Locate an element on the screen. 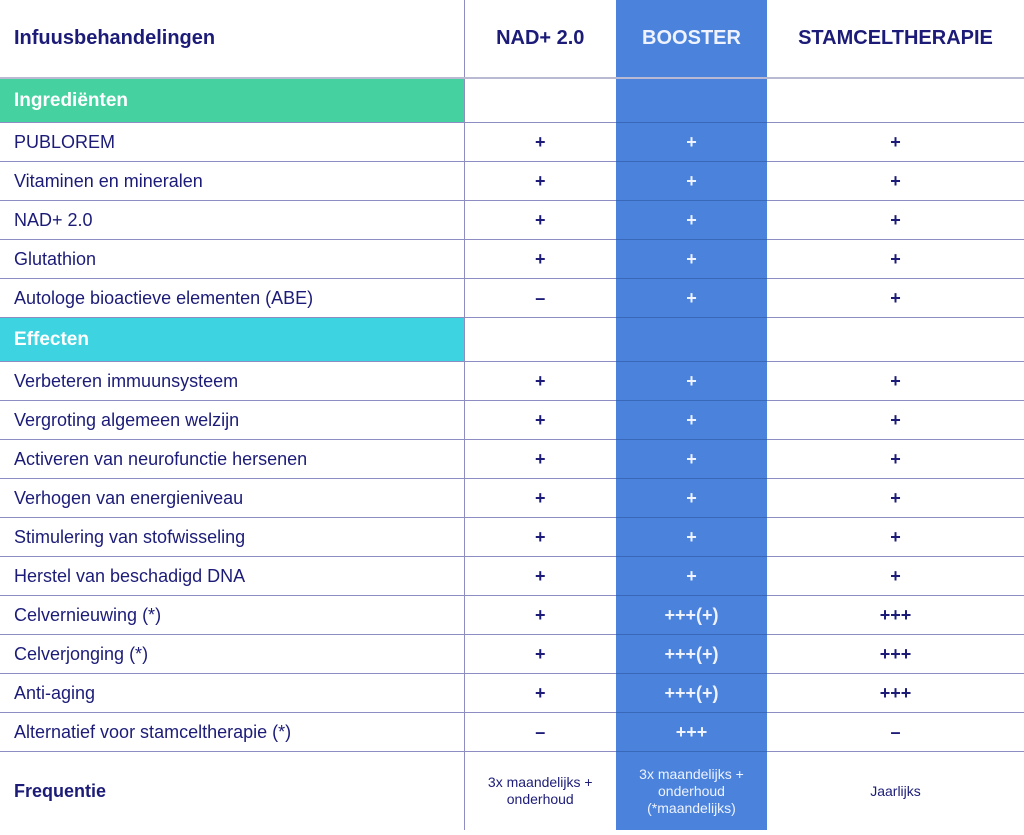 The height and width of the screenshot is (835, 1024). row-label: Autologe bioactieve elementen (ABE) is located at coordinates (232, 298).